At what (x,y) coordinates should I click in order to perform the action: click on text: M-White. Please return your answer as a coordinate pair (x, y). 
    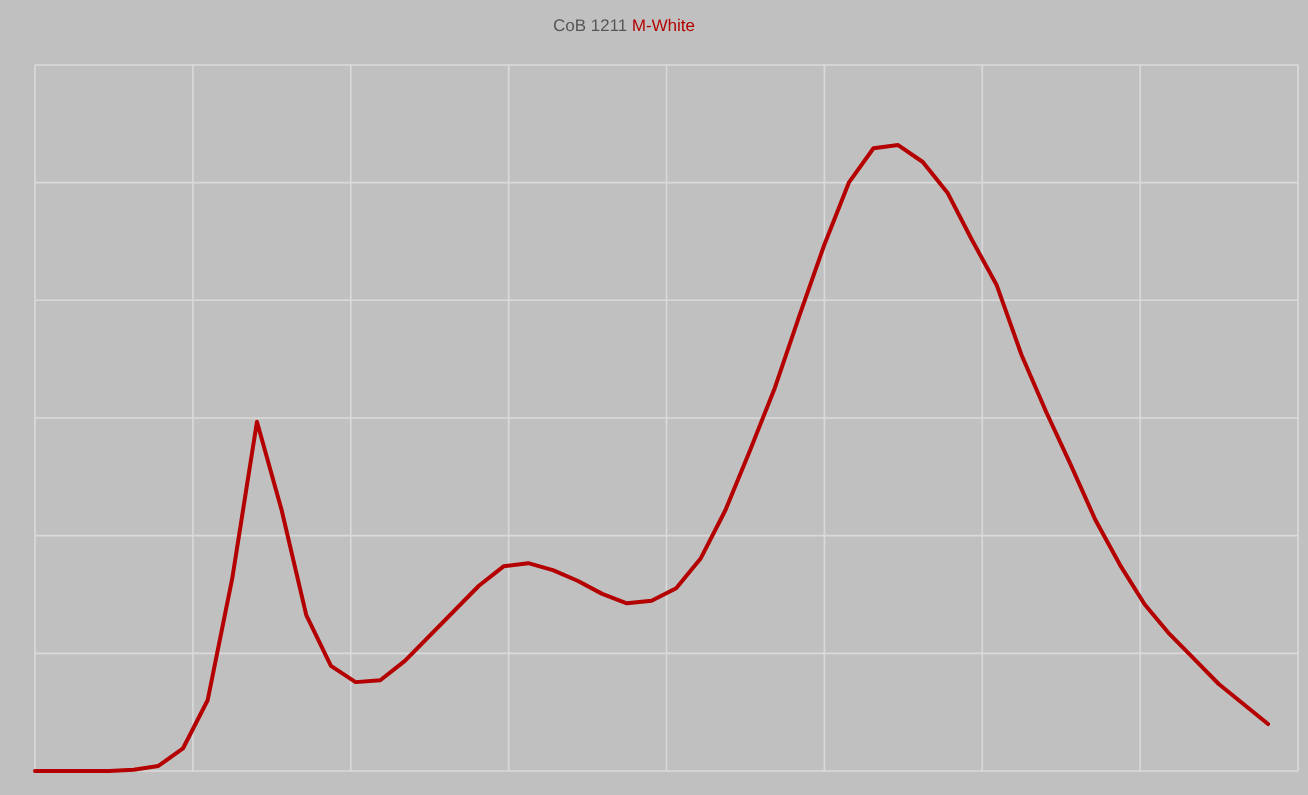
    Looking at the image, I should click on (664, 25).